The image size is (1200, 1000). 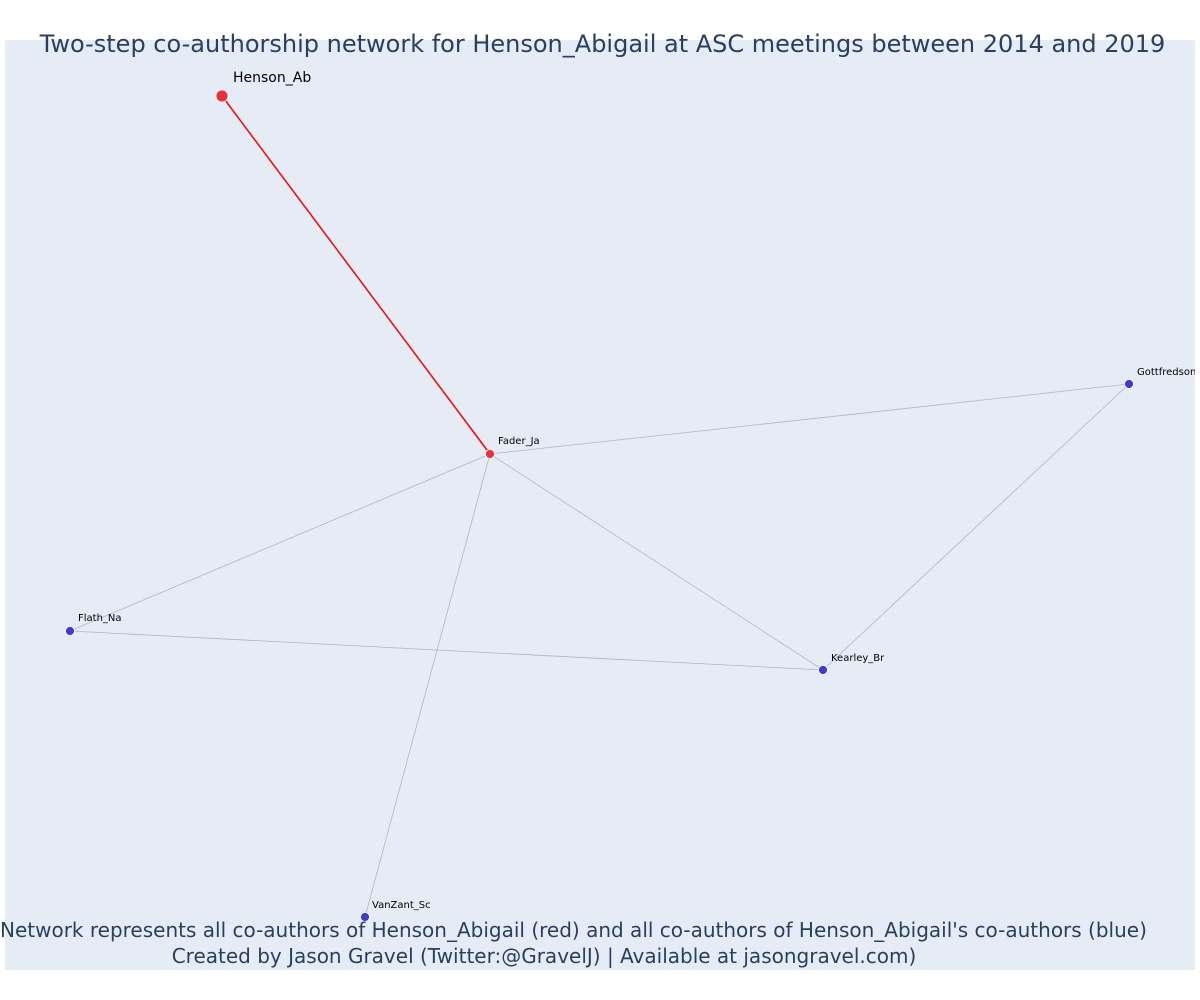 What do you see at coordinates (222, 96) in the screenshot?
I see `node-Henson_Ab` at bounding box center [222, 96].